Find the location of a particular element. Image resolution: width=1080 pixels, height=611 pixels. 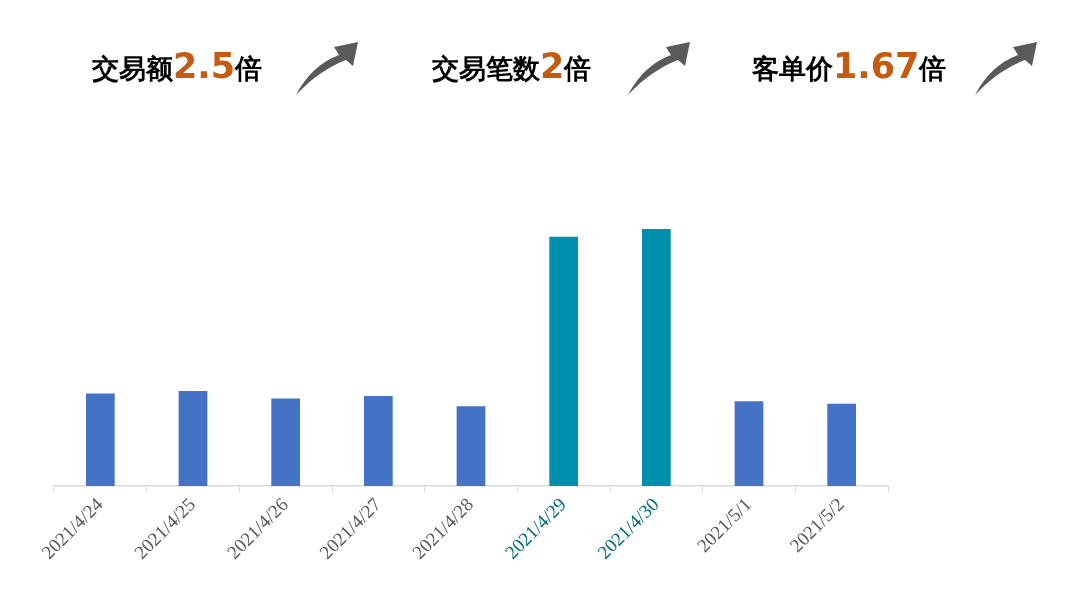

text: 交易额2.5倍 is located at coordinates (177, 66).